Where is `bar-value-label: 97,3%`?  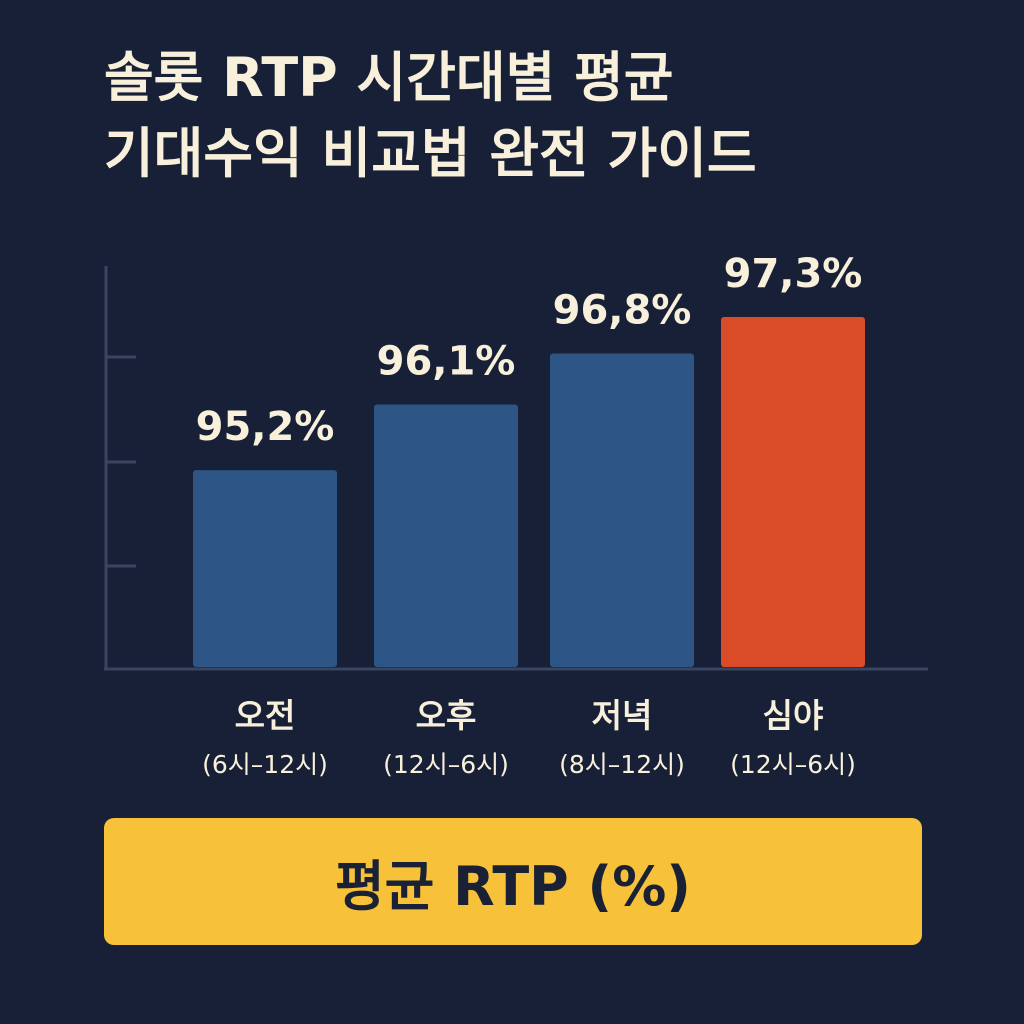 bar-value-label: 97,3% is located at coordinates (793, 274).